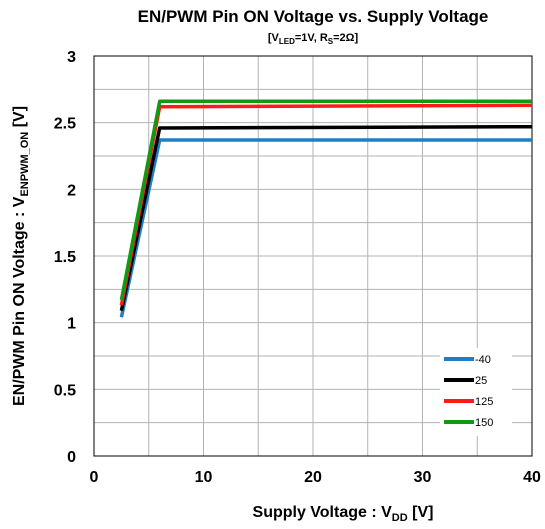 The height and width of the screenshot is (529, 545). Describe the element at coordinates (21, 256) in the screenshot. I see `y-axis-label: EN/PWM Pin ON Voltage : VENPWM_ON [V]` at that location.